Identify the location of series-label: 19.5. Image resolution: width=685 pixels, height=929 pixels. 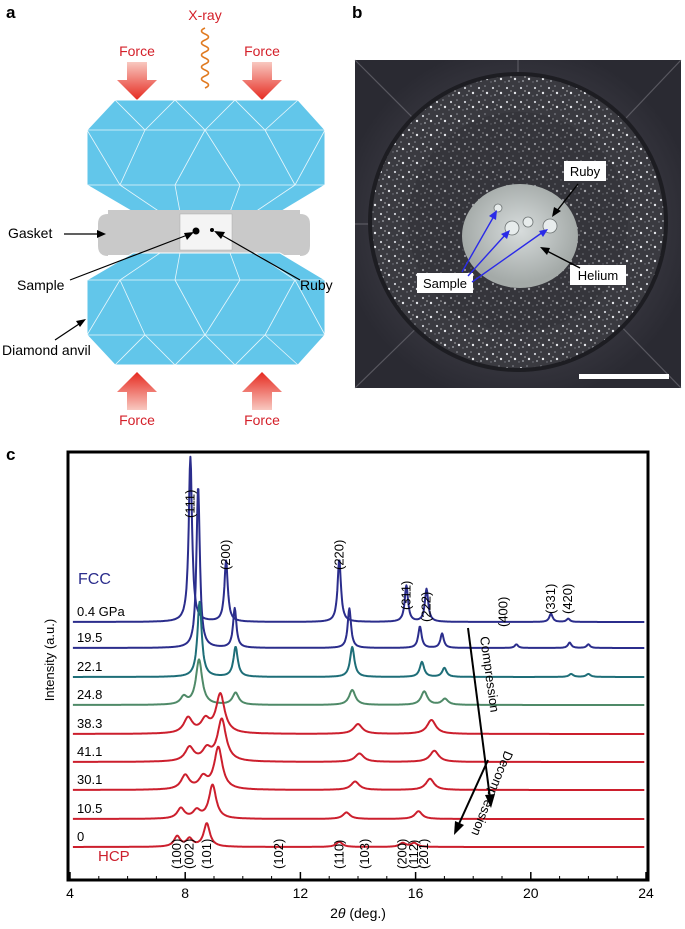
(89, 637).